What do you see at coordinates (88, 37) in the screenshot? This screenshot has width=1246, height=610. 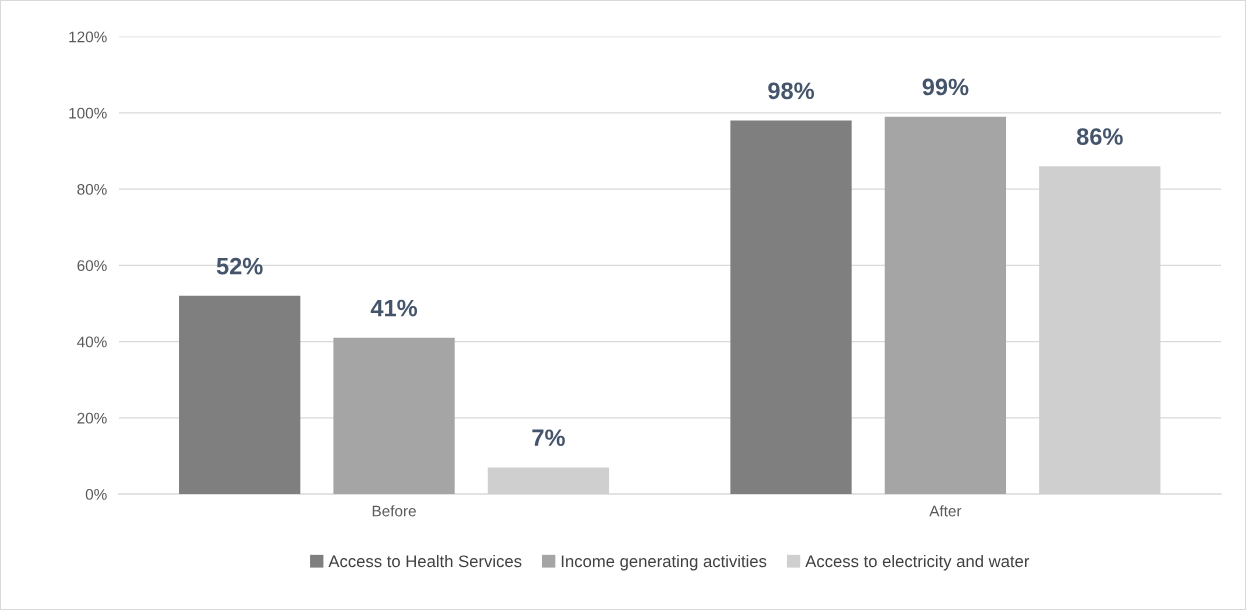 I see `y-tick-label: 120%` at bounding box center [88, 37].